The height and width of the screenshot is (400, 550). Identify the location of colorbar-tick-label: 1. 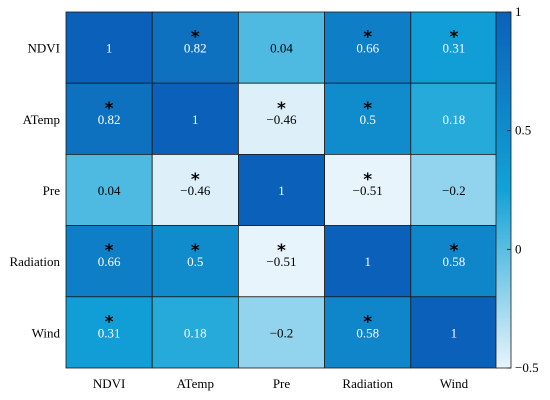
(518, 11).